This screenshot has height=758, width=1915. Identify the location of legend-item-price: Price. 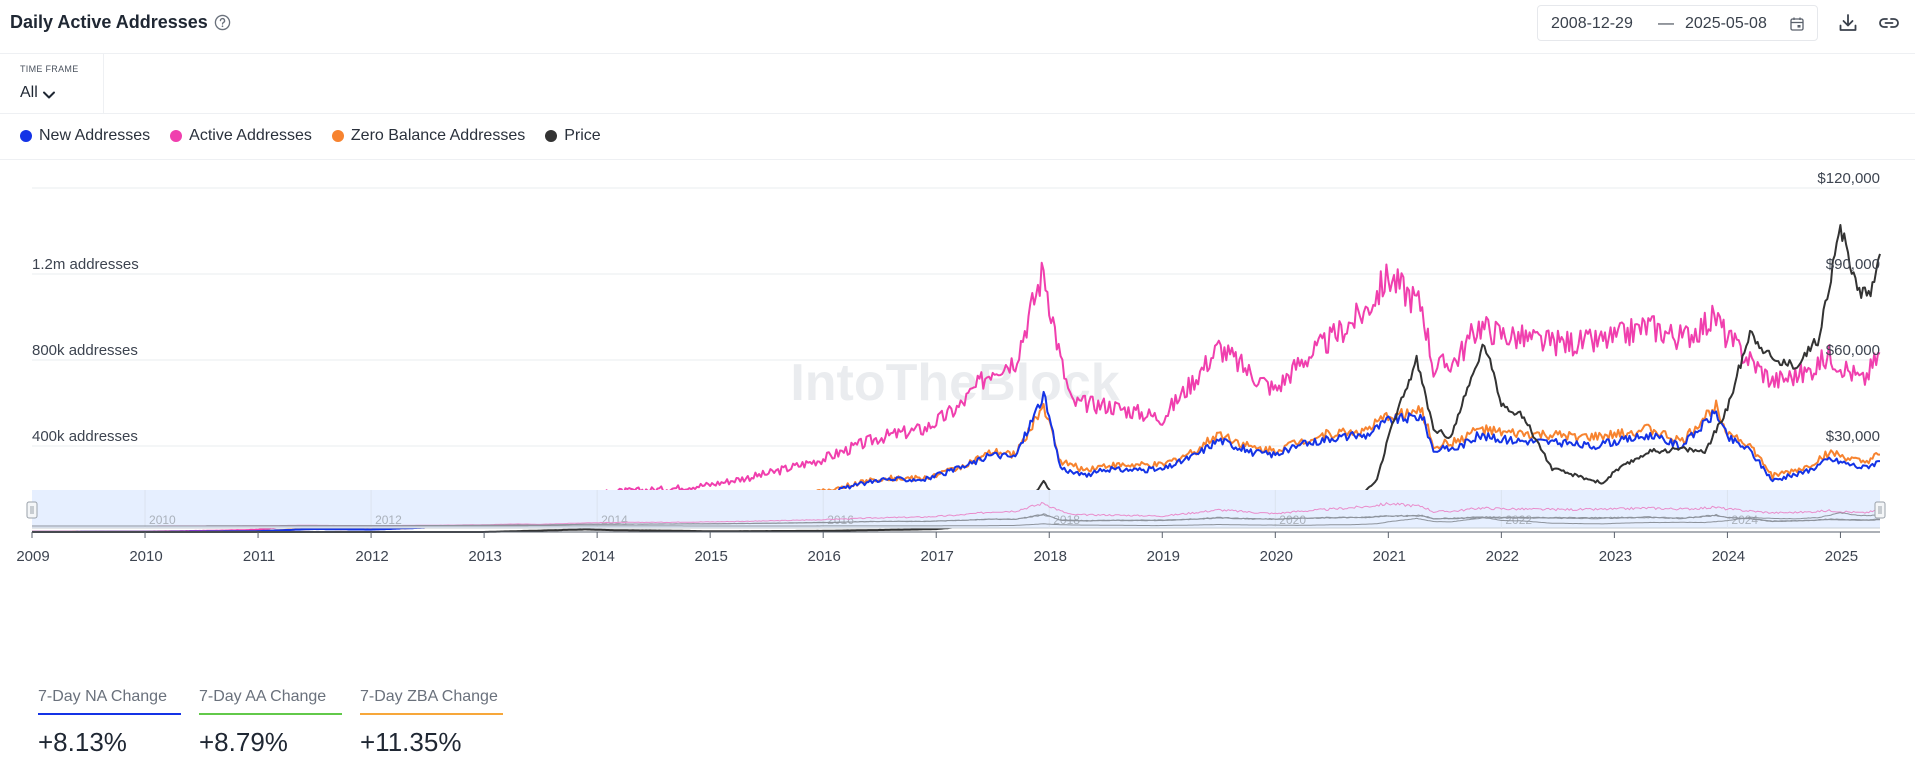
(573, 136).